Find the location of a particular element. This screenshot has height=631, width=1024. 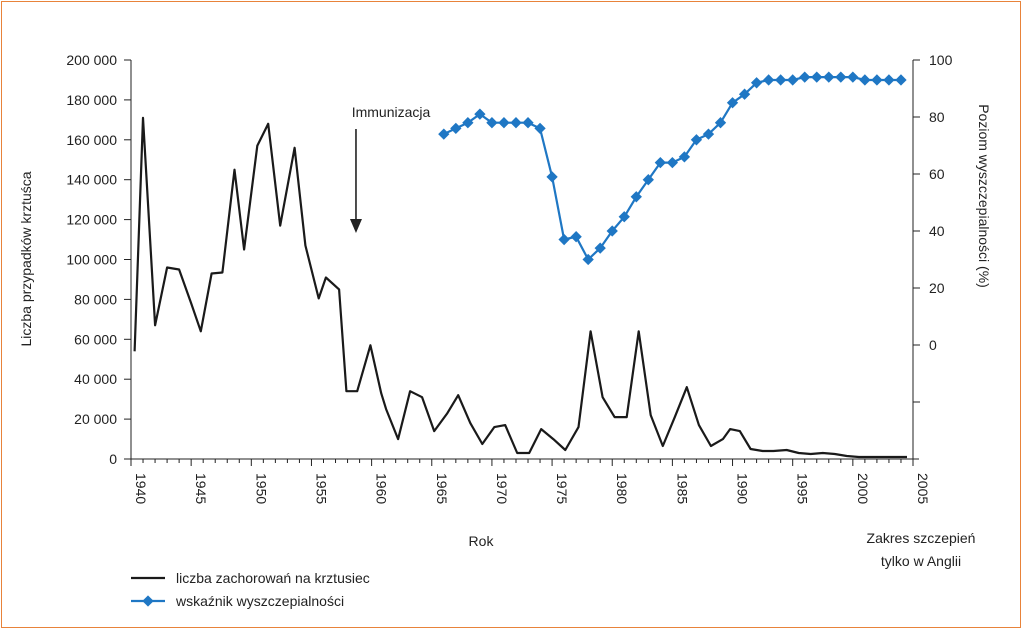

y-left-tick-label: 160 000 is located at coordinates (91, 140).